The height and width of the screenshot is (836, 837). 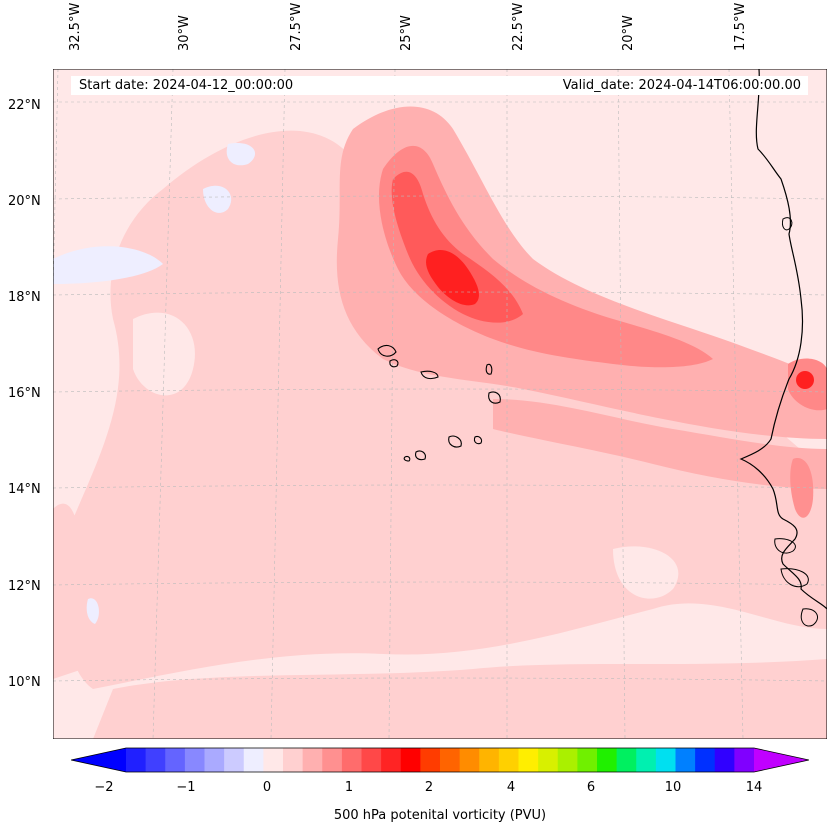 What do you see at coordinates (740, 26) in the screenshot?
I see `lon-label-17-5w: 17.5°W` at bounding box center [740, 26].